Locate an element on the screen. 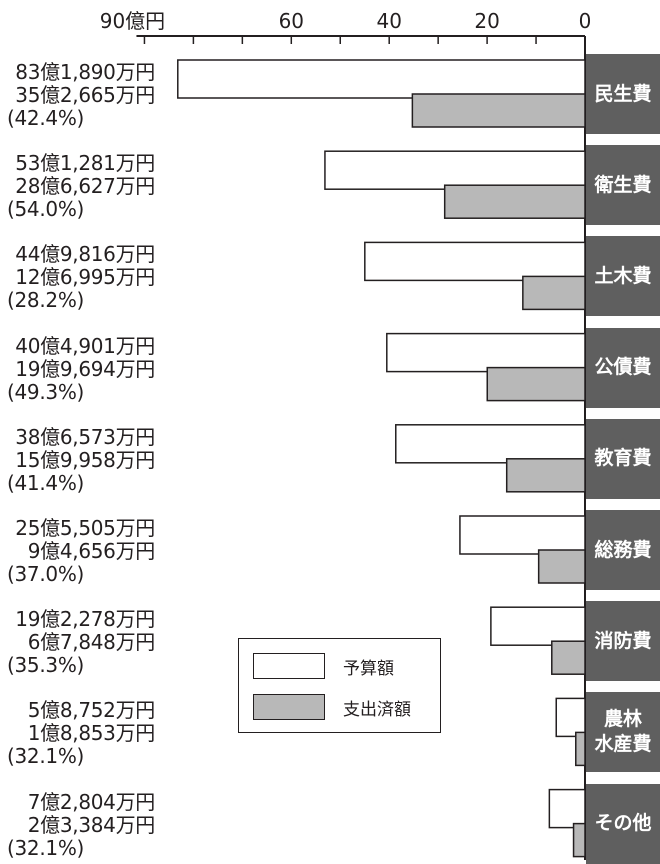 Image resolution: width=660 pixels, height=864 pixels. category-values: 5億8,752万円 1億8,853万円 (32.1%) is located at coordinates (81, 733).